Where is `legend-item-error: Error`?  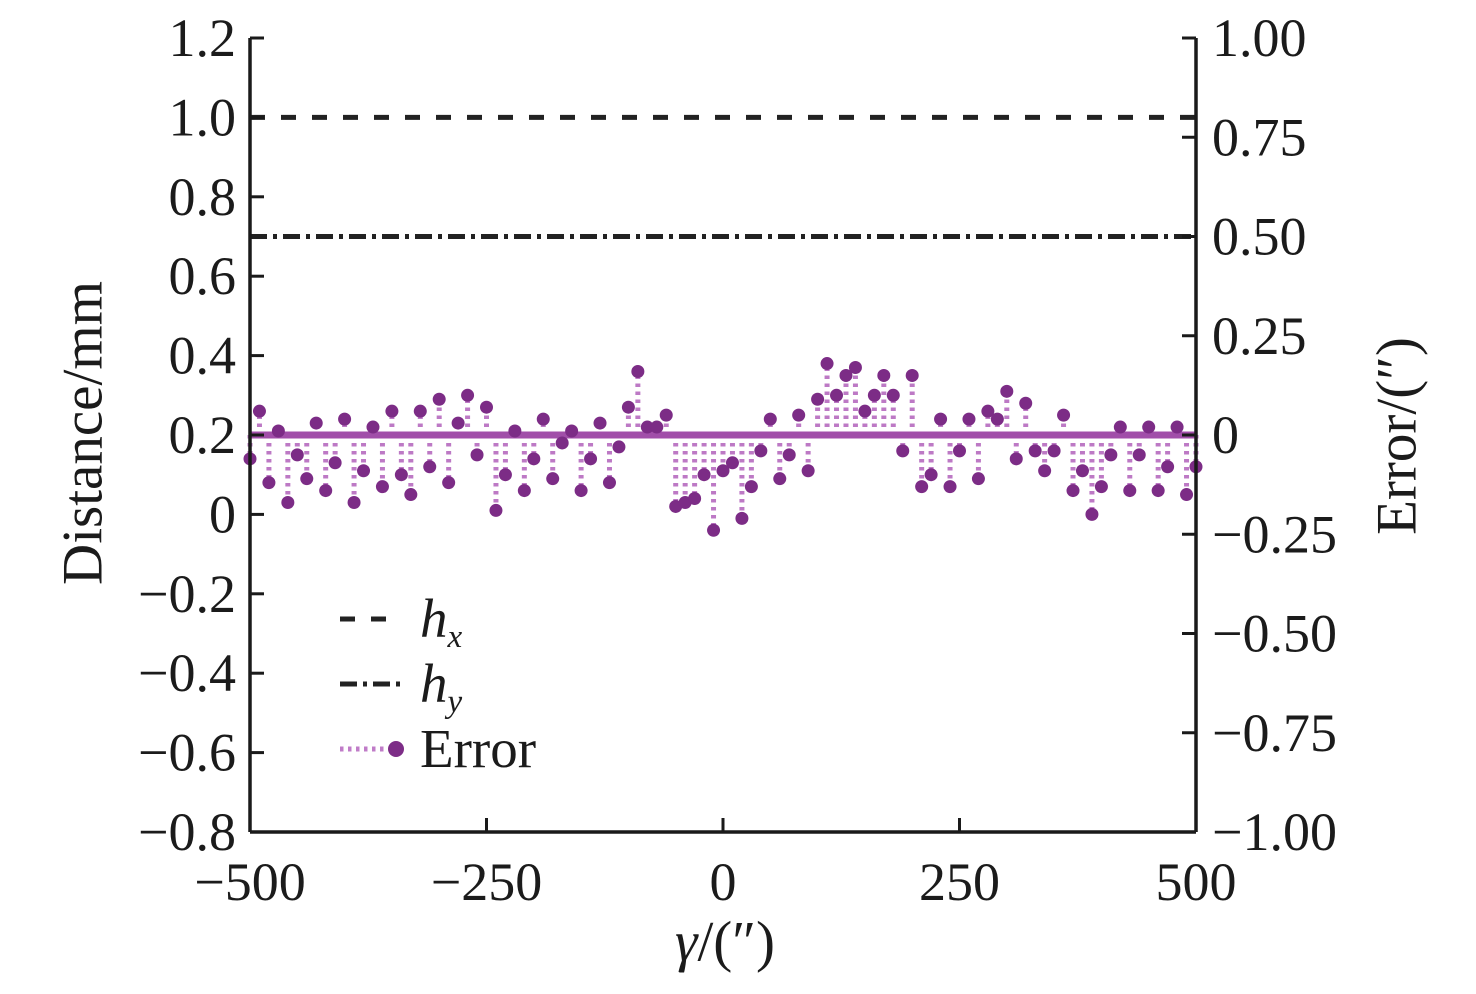 legend-item-error: Error is located at coordinates (437, 748).